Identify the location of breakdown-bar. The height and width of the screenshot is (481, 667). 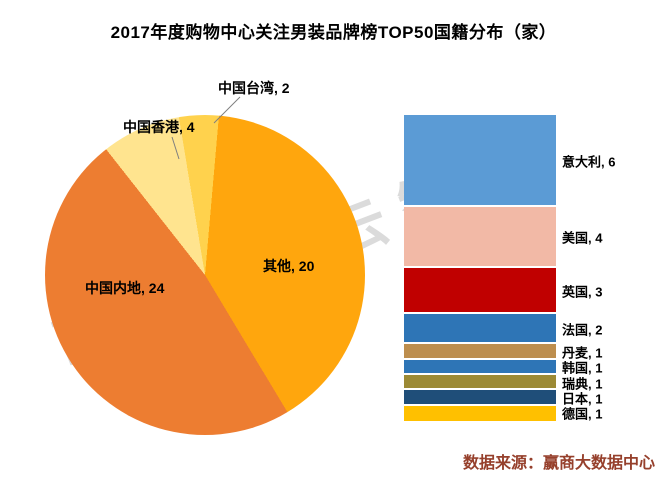
(480, 268).